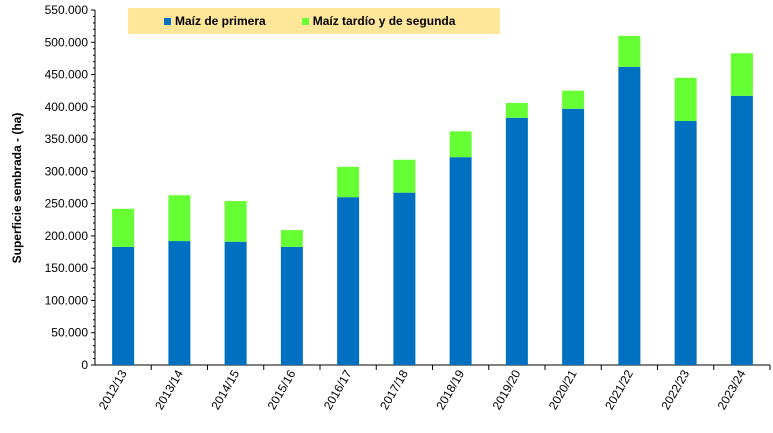  I want to click on y-tick-label: 350.000, so click(67, 139).